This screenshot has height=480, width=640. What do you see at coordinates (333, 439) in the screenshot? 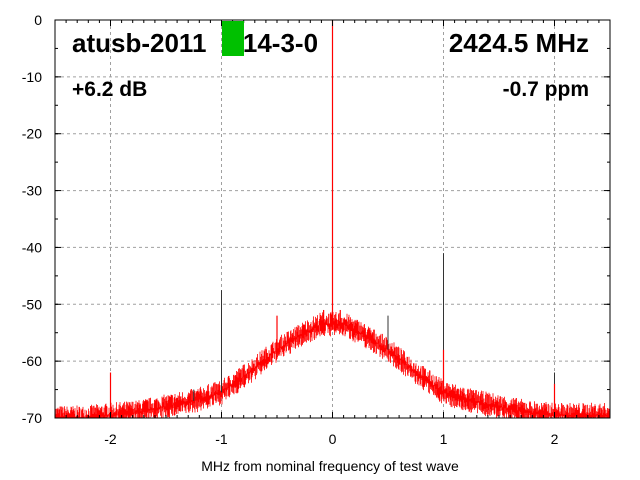
I see `x-tick-label: 0` at bounding box center [333, 439].